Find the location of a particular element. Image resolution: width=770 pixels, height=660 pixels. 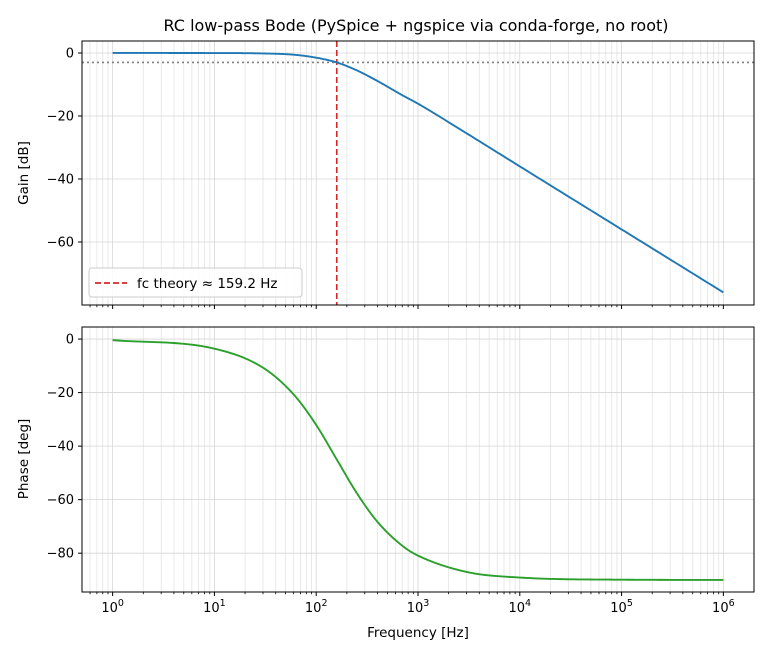

x-axis-label: Frequency [Hz] is located at coordinates (418, 633).